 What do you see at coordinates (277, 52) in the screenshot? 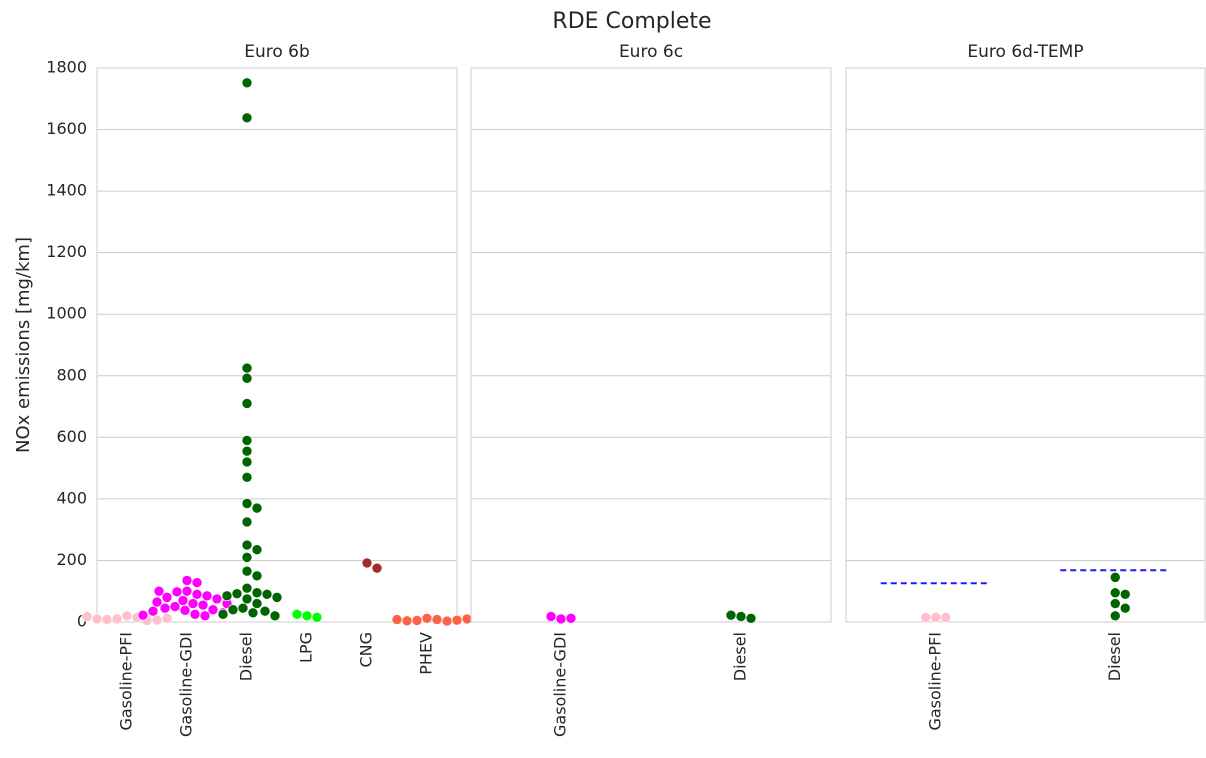
I see `panel-title: Euro 6b` at bounding box center [277, 52].